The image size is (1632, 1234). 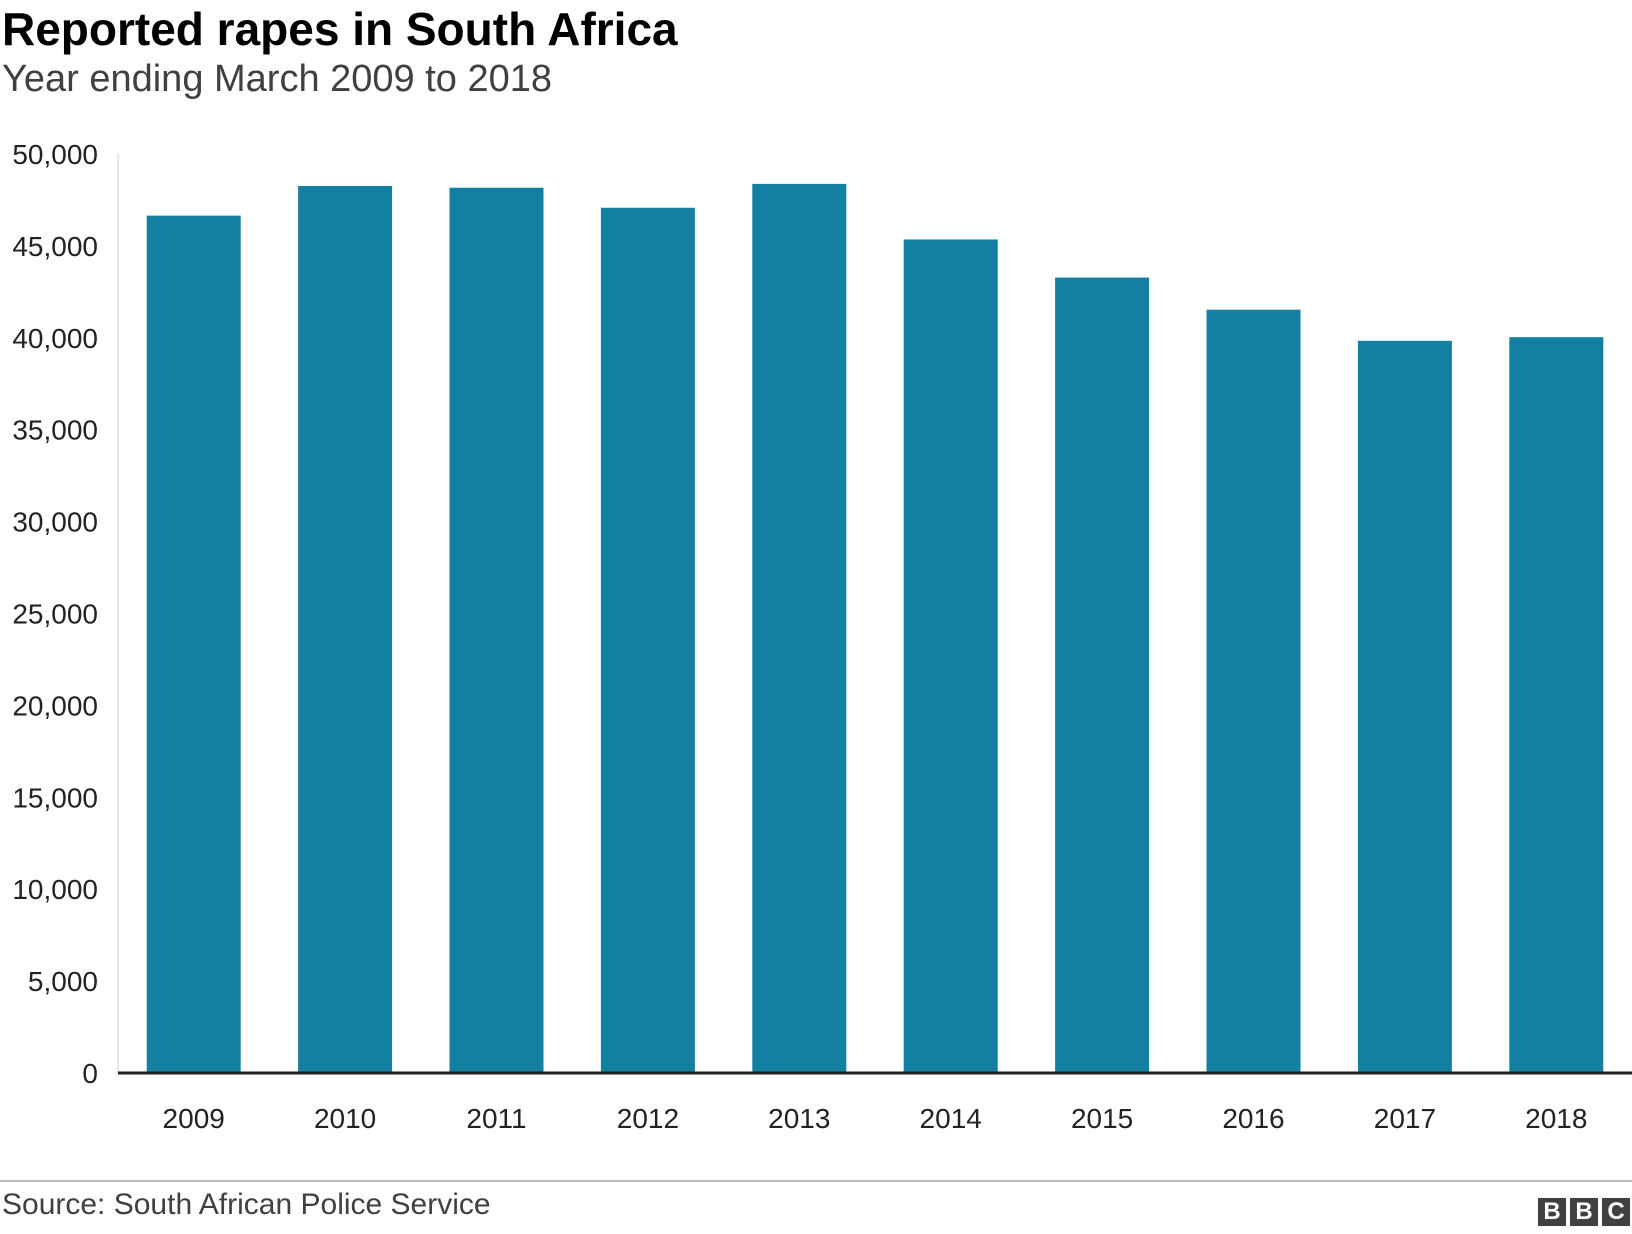 I want to click on bar-2015, so click(x=1102, y=675).